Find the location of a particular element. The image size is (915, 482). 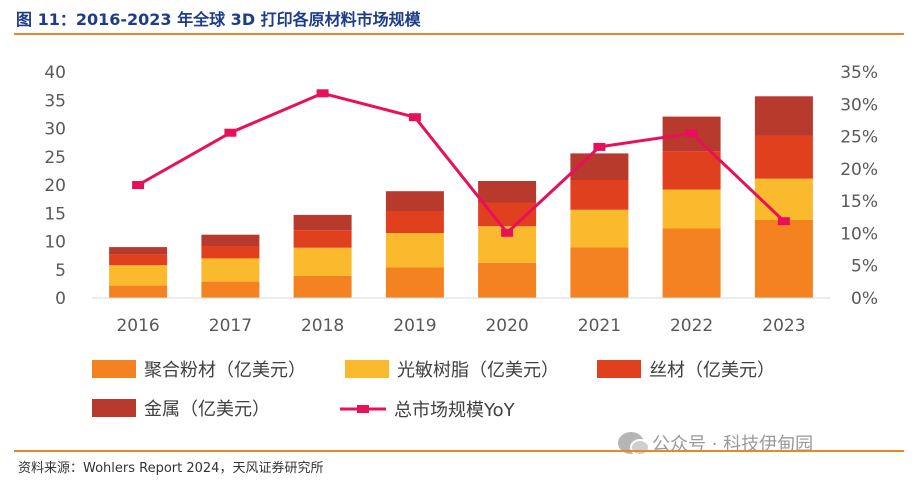

left-tick-label: 25 is located at coordinates (55, 158).